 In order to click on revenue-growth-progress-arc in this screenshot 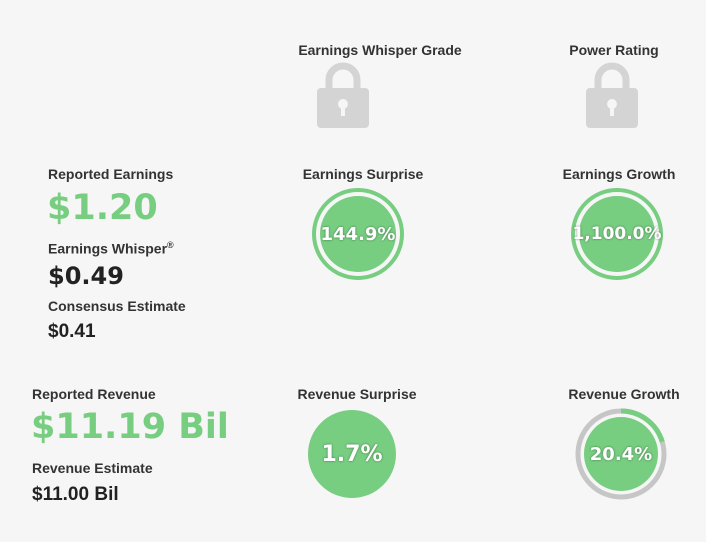, I will do `click(621, 454)`.